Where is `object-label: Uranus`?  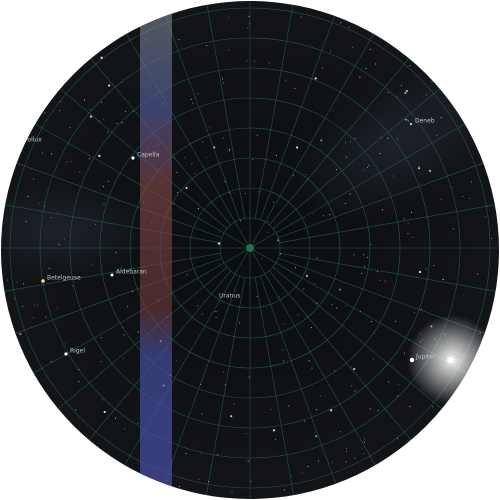 object-label: Uranus is located at coordinates (229, 296).